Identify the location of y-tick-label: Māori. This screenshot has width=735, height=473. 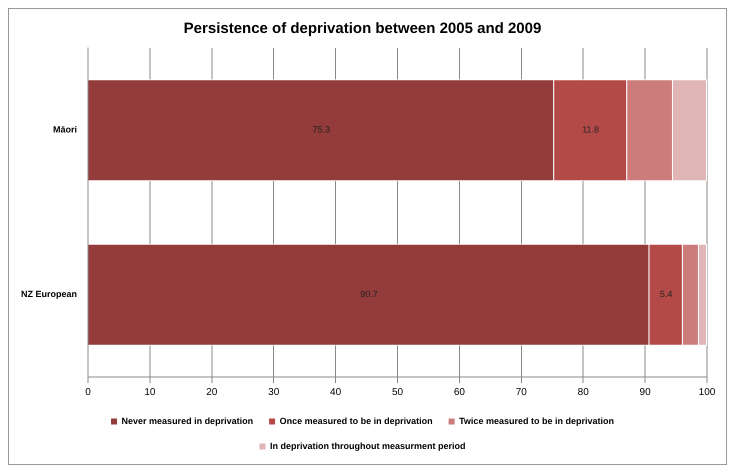
(65, 129).